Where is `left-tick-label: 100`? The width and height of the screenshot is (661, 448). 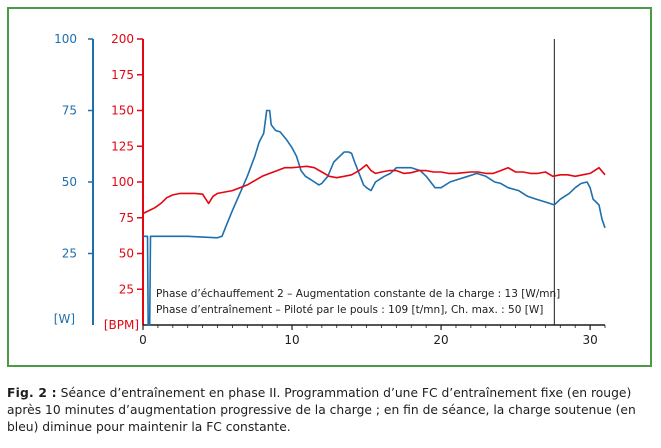
left-tick-label: 100 is located at coordinates (65, 39).